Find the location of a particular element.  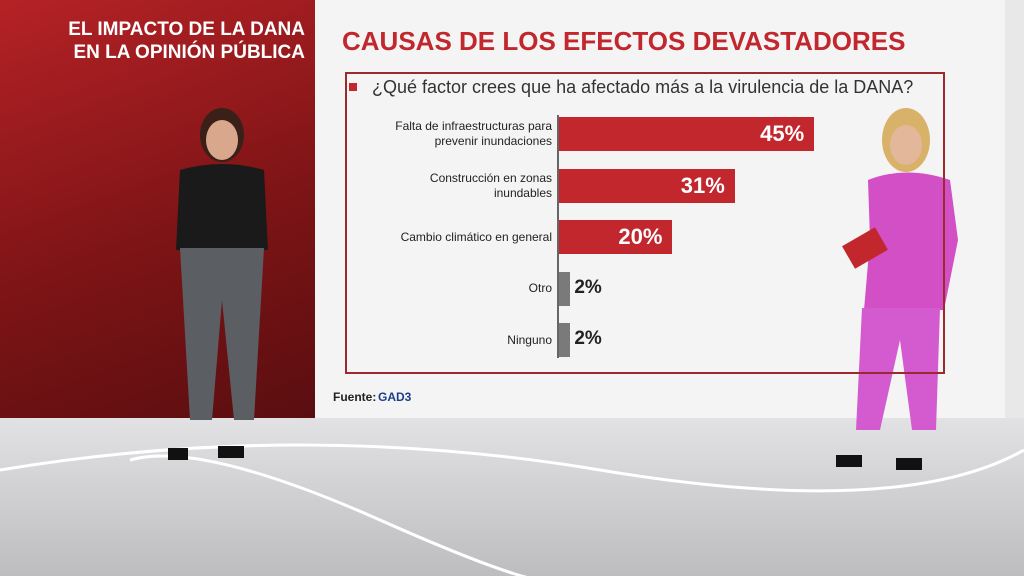

axis-line is located at coordinates (558, 236).